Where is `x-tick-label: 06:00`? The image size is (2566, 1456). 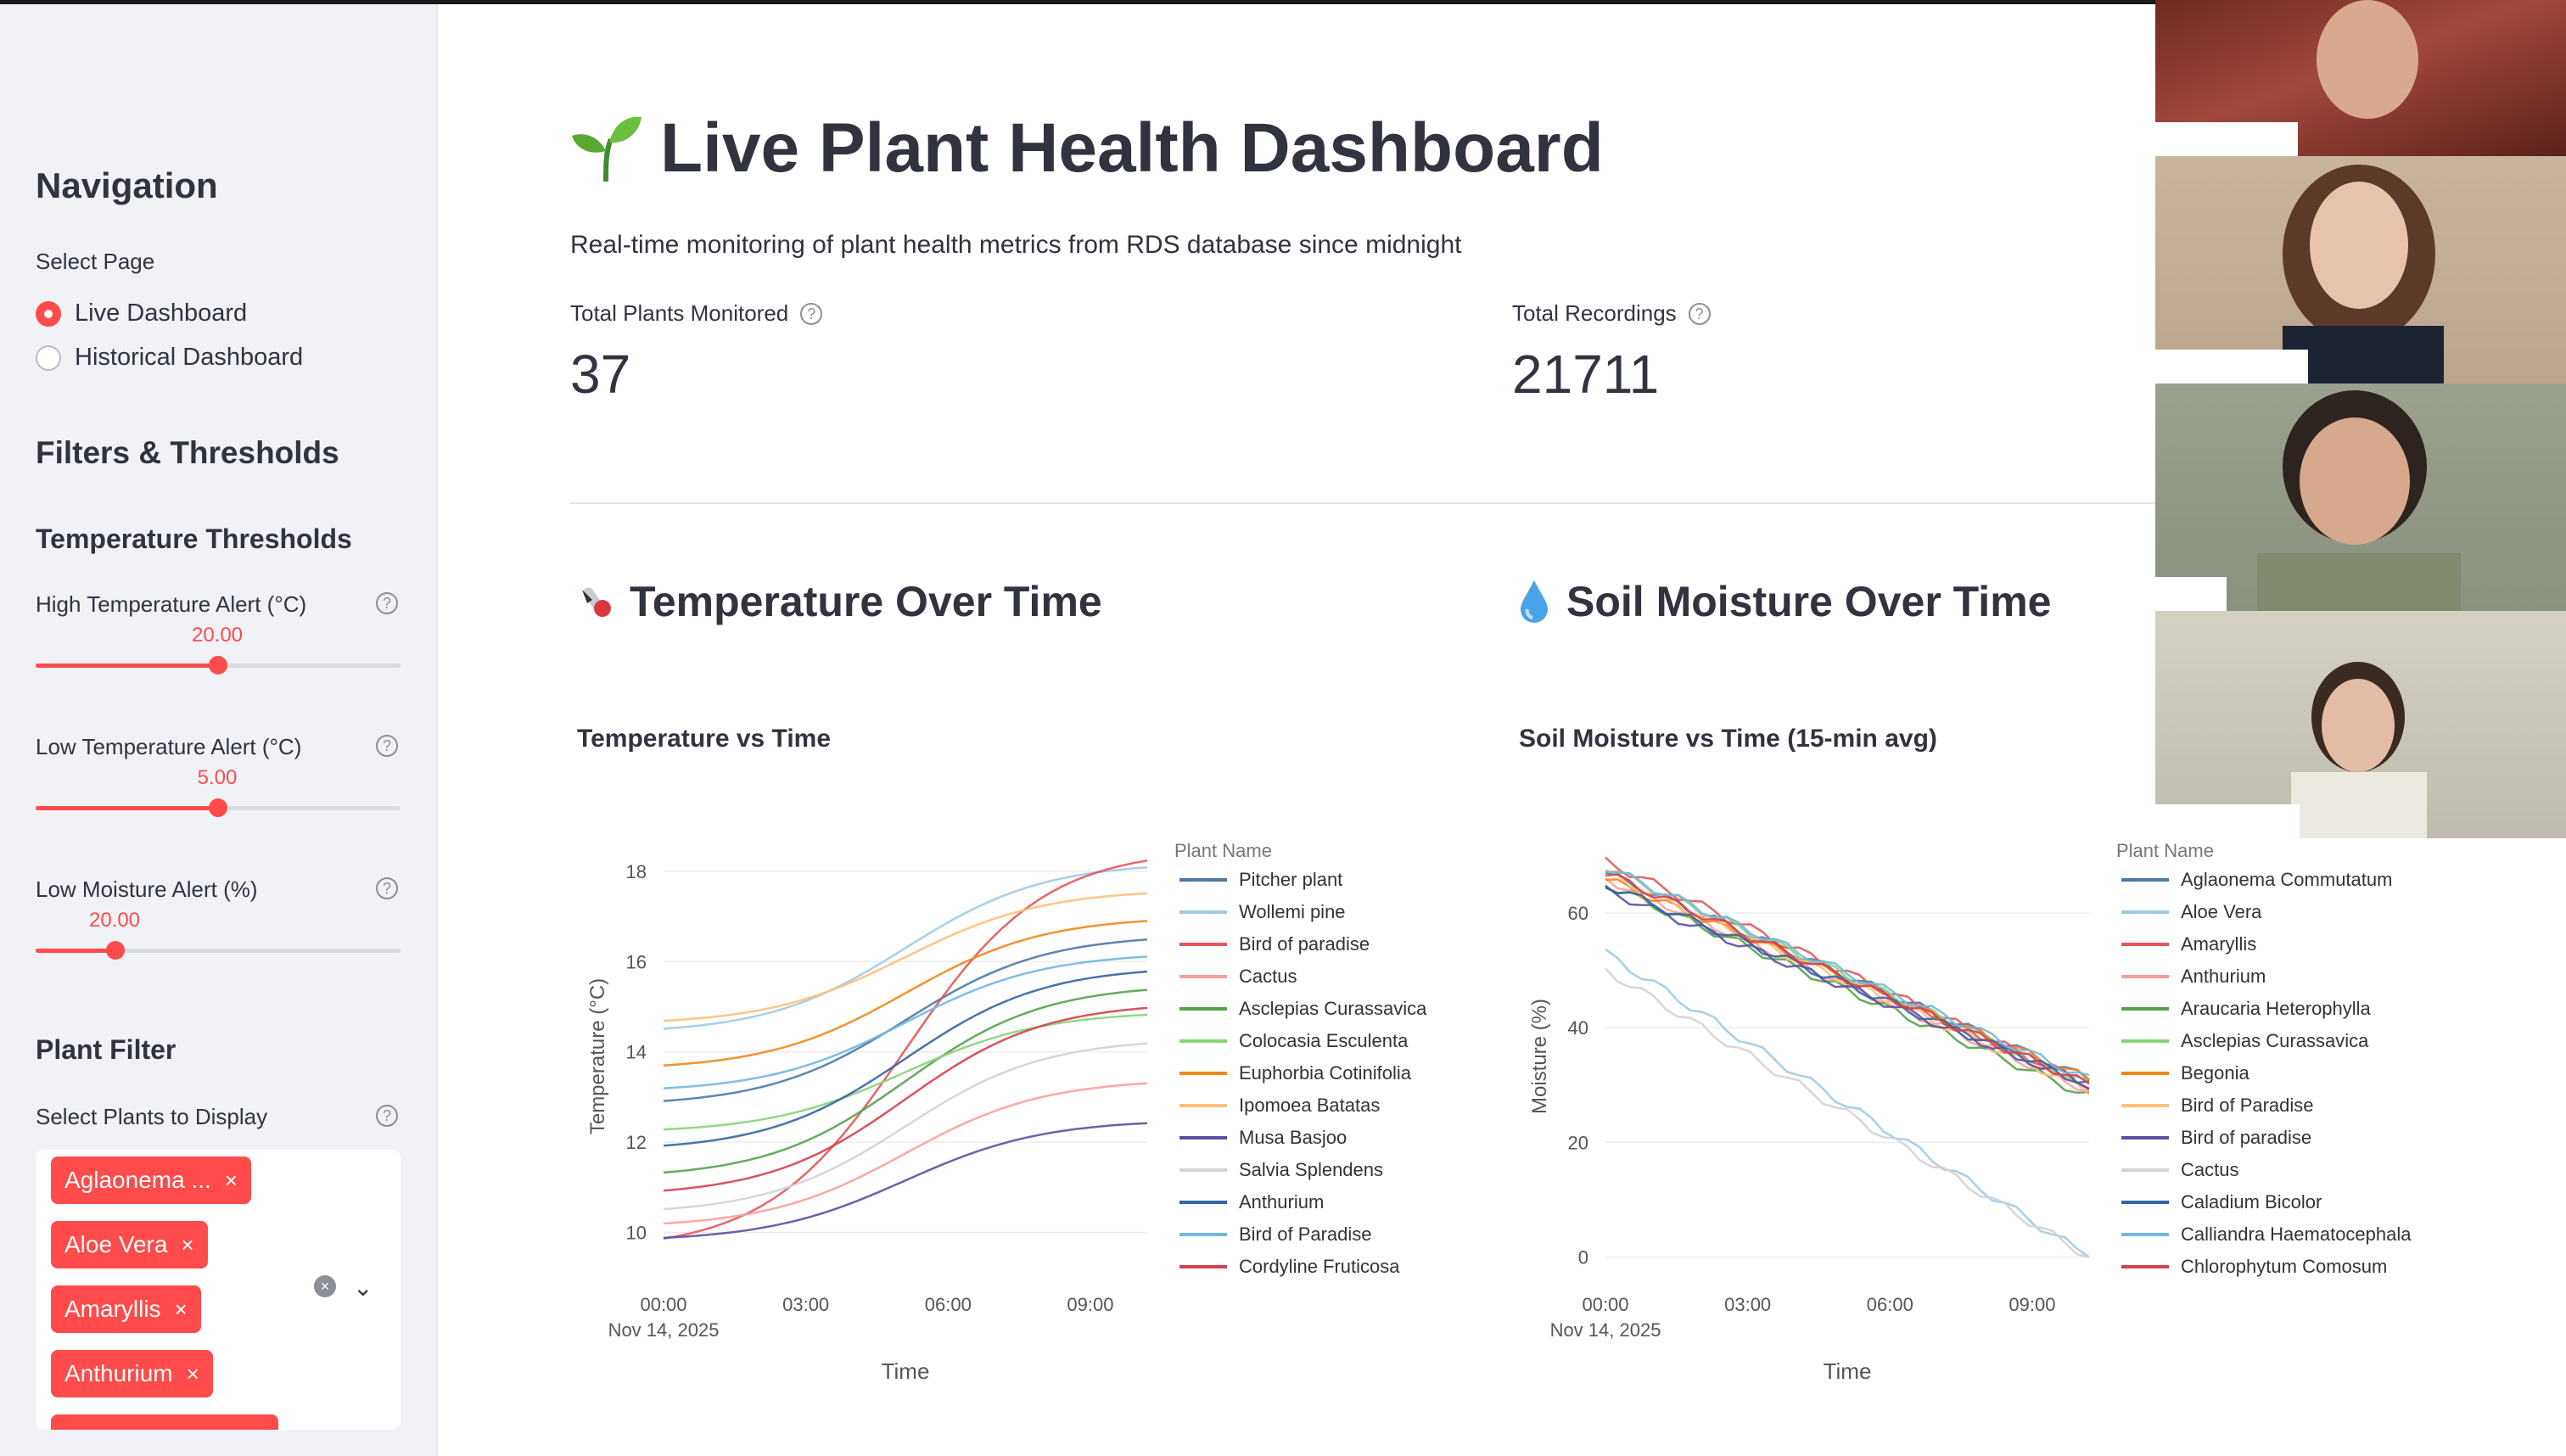 x-tick-label: 06:00 is located at coordinates (948, 1305).